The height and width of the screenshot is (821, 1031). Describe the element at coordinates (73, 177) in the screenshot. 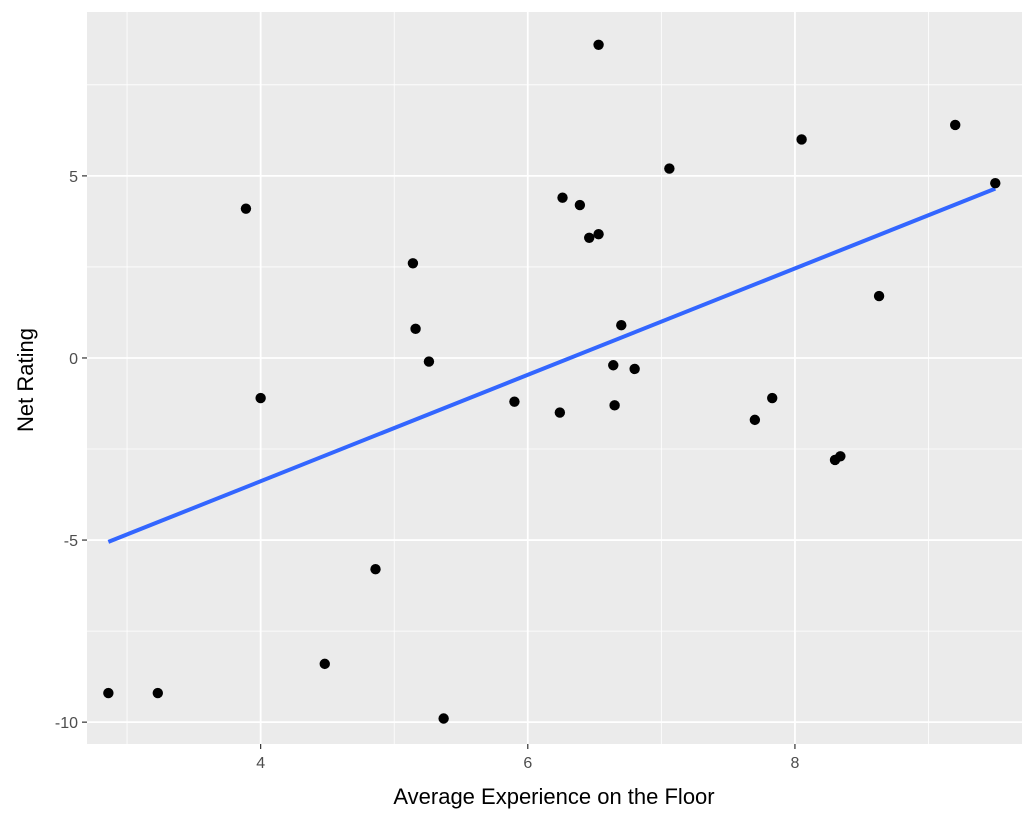

I see `y-tick-label: 5` at that location.